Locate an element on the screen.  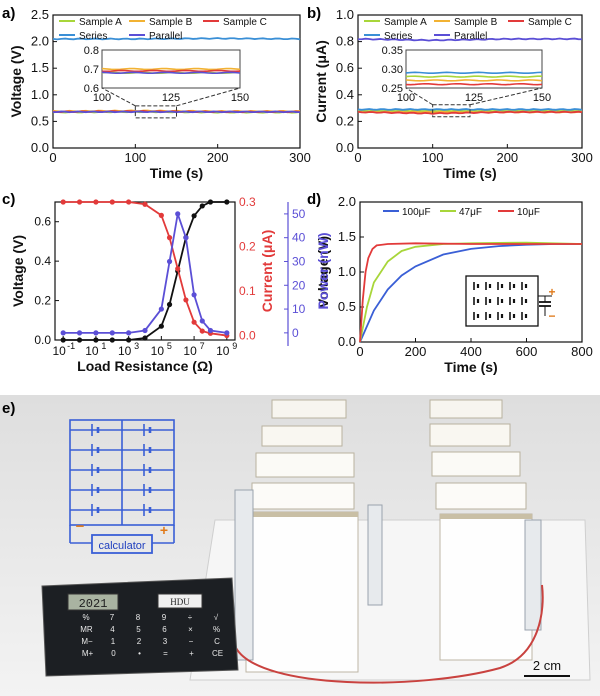
legend-label-b: Sample B is located at coordinates (476, 22).